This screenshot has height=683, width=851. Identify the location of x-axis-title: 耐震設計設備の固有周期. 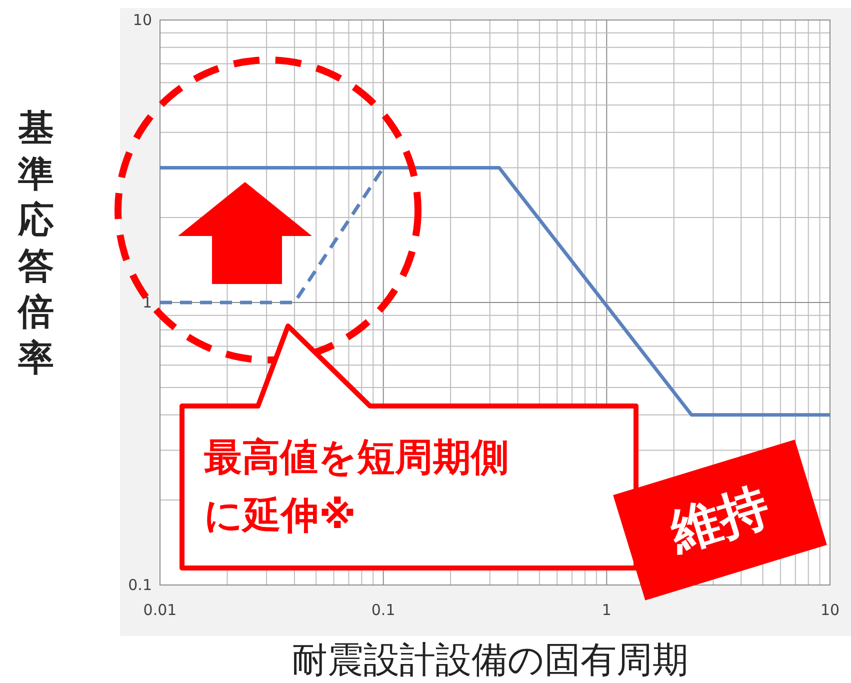
(490, 660).